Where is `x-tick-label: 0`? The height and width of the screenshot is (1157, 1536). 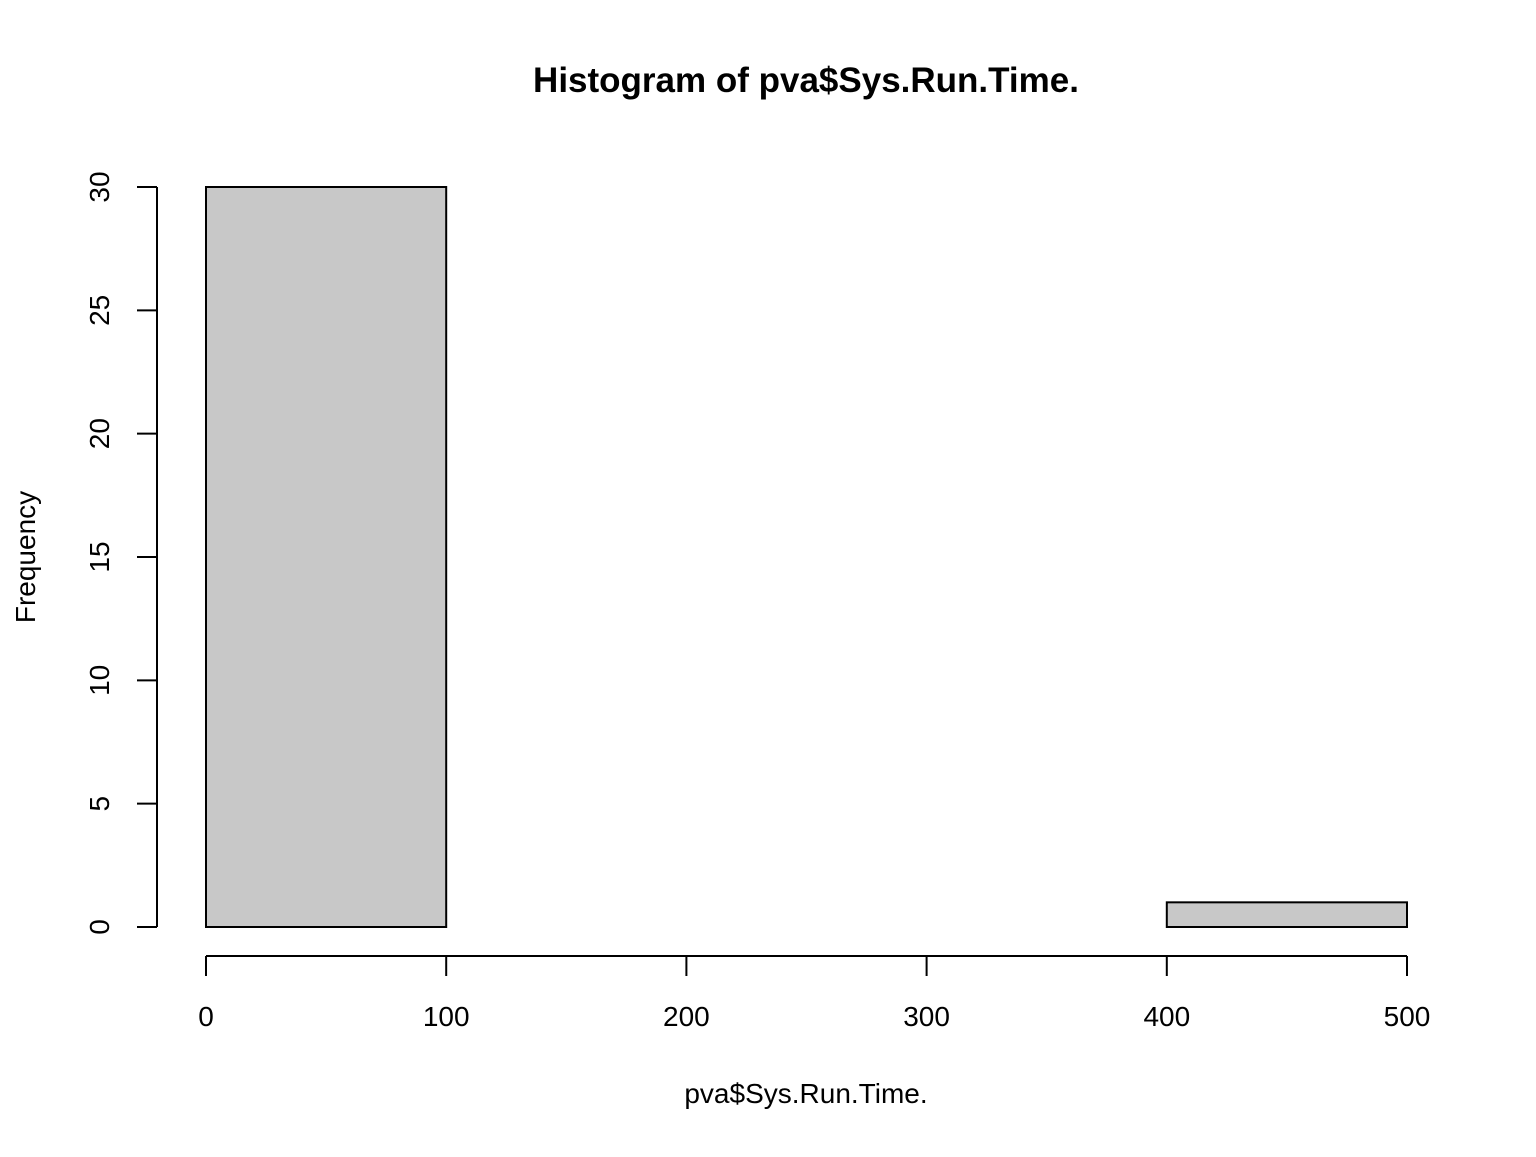
x-tick-label: 0 is located at coordinates (206, 1016).